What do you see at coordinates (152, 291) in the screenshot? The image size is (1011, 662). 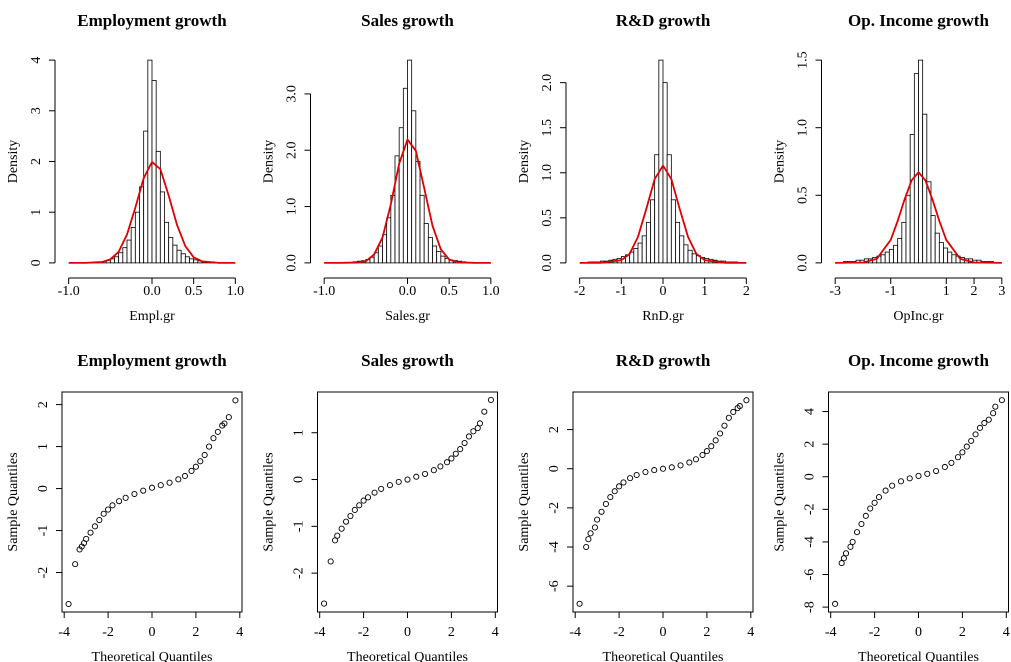 I see `x-tick-label: 0.0` at bounding box center [152, 291].